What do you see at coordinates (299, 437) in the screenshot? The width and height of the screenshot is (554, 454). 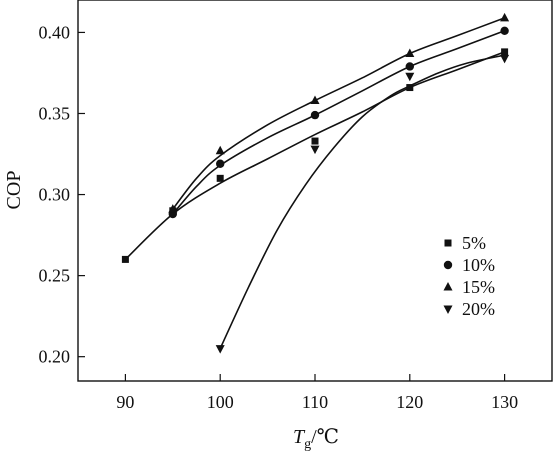 I see `x-axis-label-main: T` at bounding box center [299, 437].